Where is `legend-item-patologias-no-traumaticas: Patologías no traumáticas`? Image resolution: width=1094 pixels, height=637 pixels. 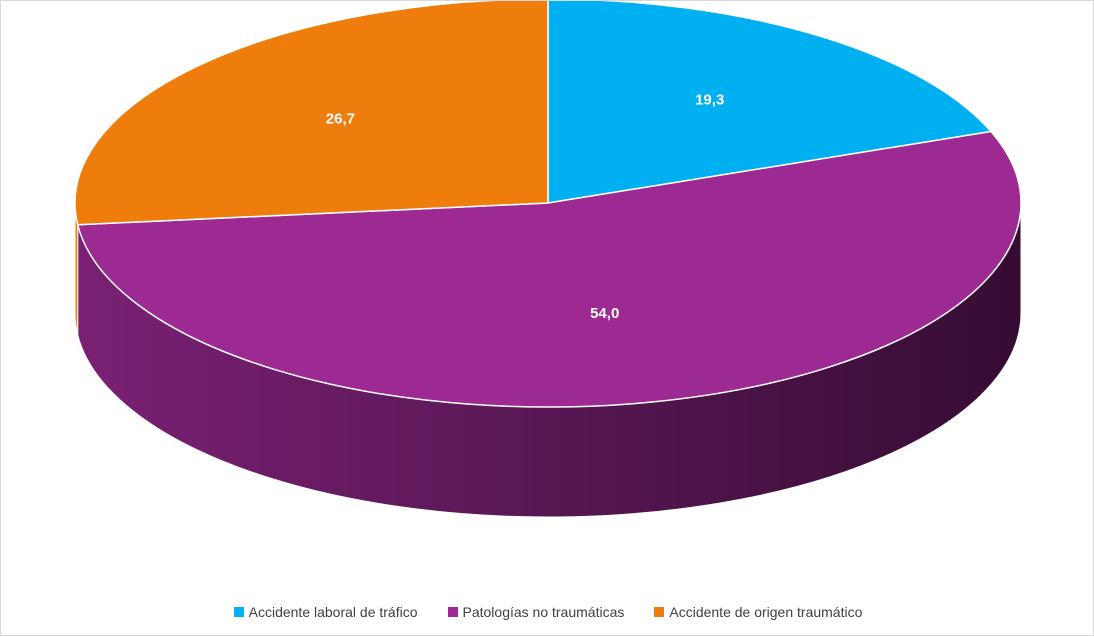
legend-item-patologias-no-traumaticas: Patologías no traumáticas is located at coordinates (536, 612).